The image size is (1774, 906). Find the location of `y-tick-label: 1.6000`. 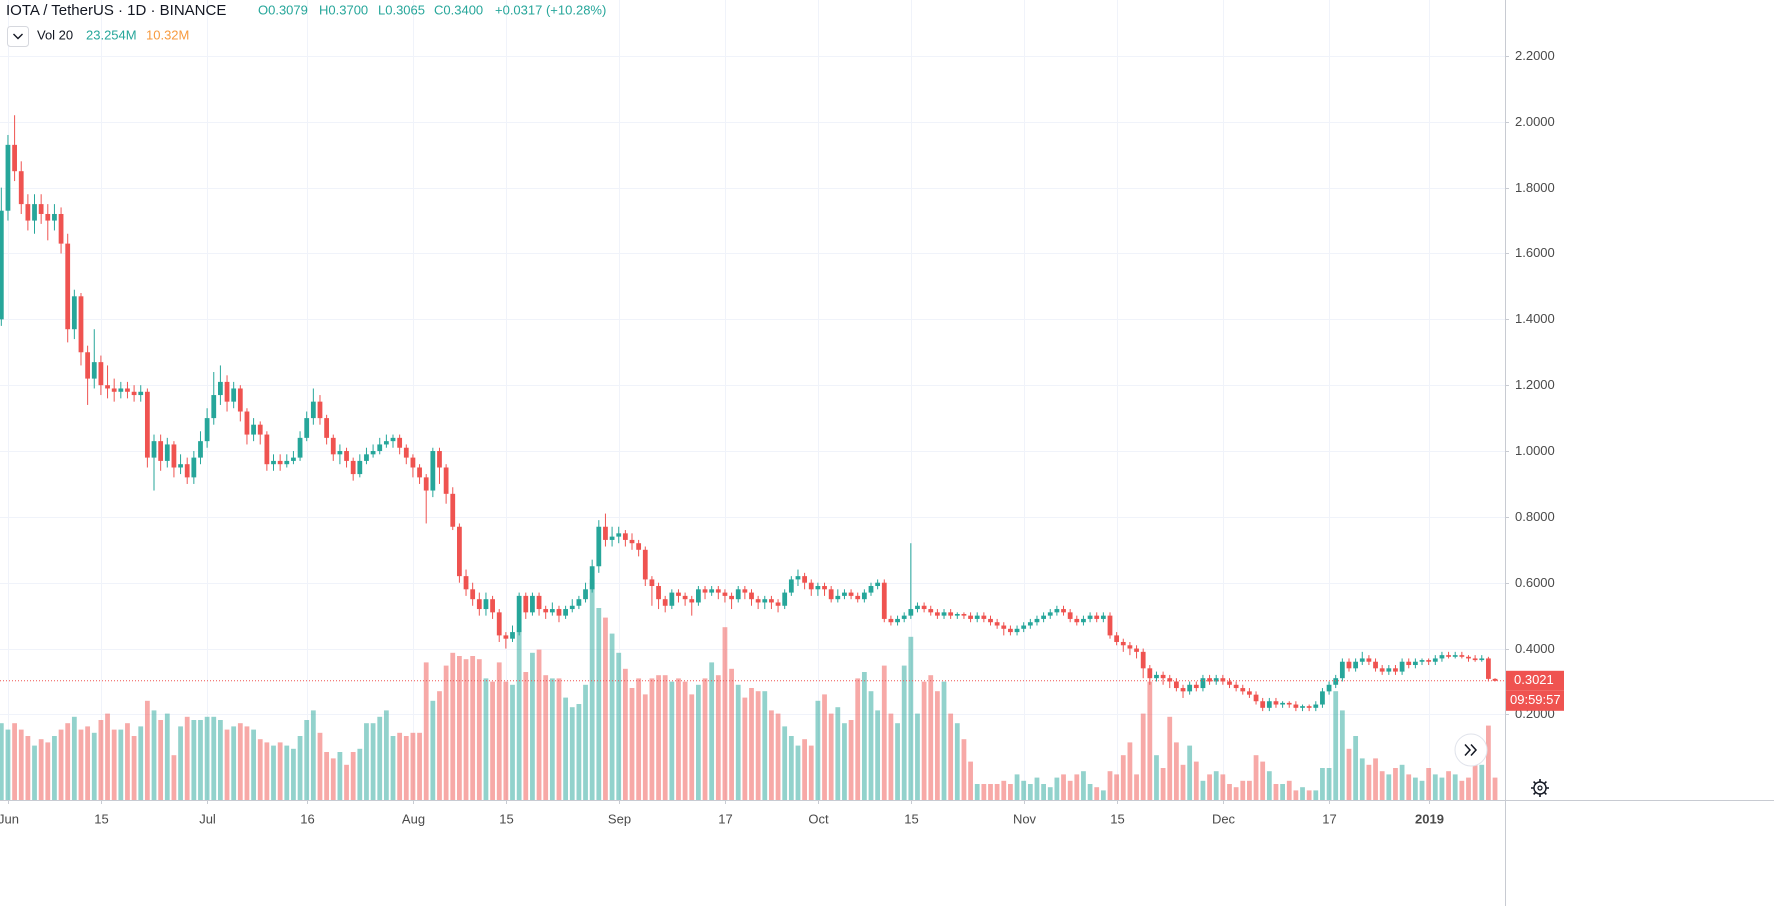

y-tick-label: 1.6000 is located at coordinates (1535, 252).